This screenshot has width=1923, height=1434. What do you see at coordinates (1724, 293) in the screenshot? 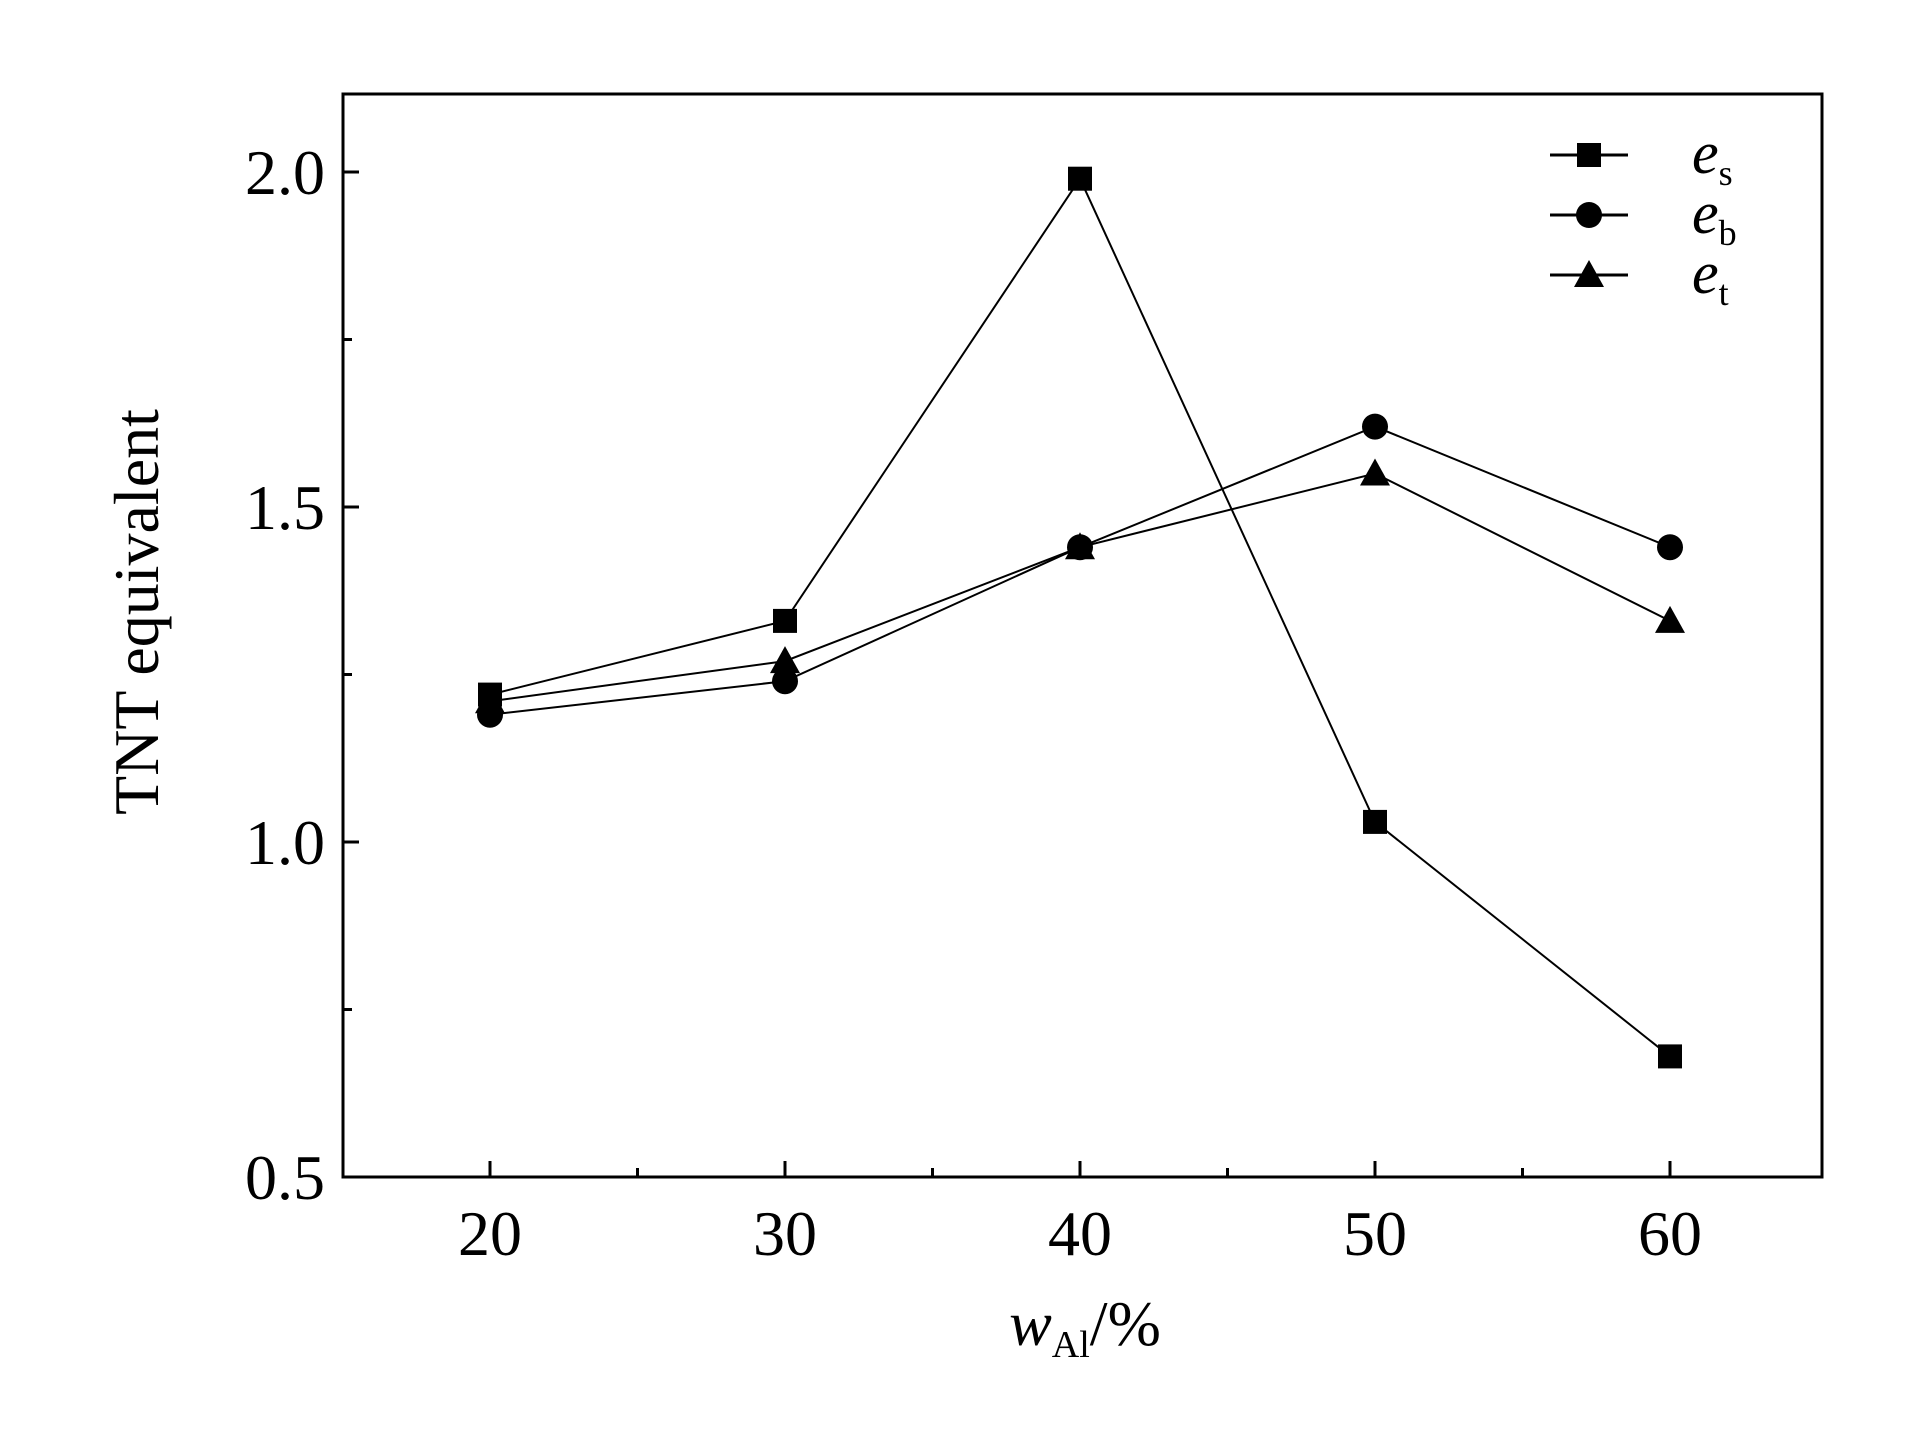
I see `legend-label-sub: t` at bounding box center [1724, 293].